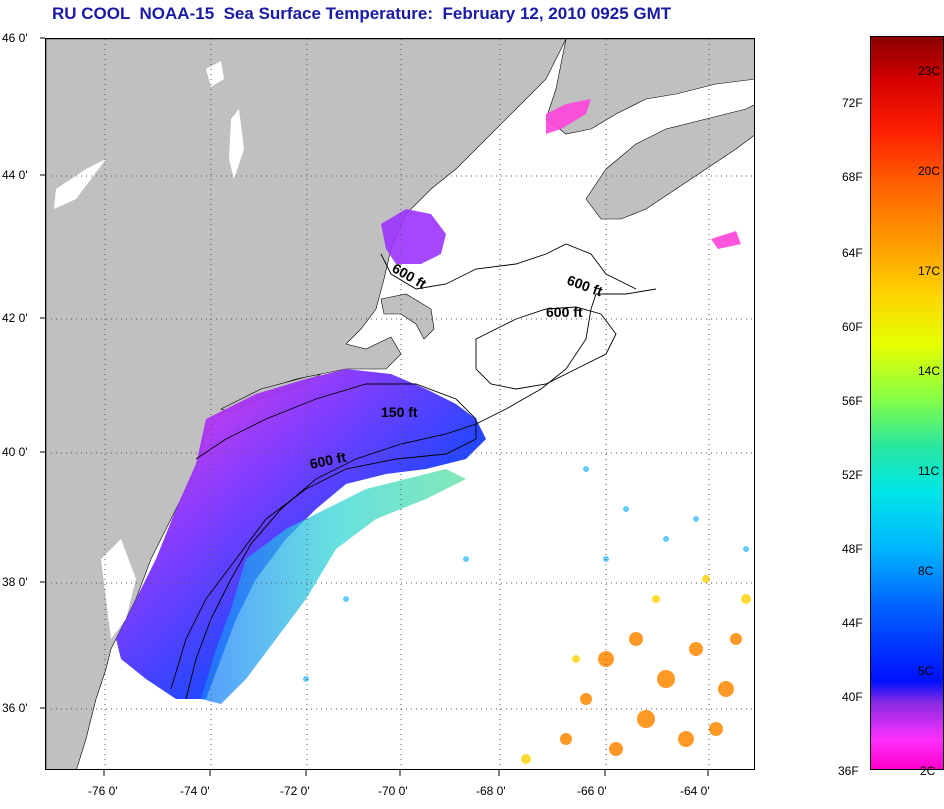  Describe the element at coordinates (333, 586) in the screenshot. I see `sst-south-region` at that location.